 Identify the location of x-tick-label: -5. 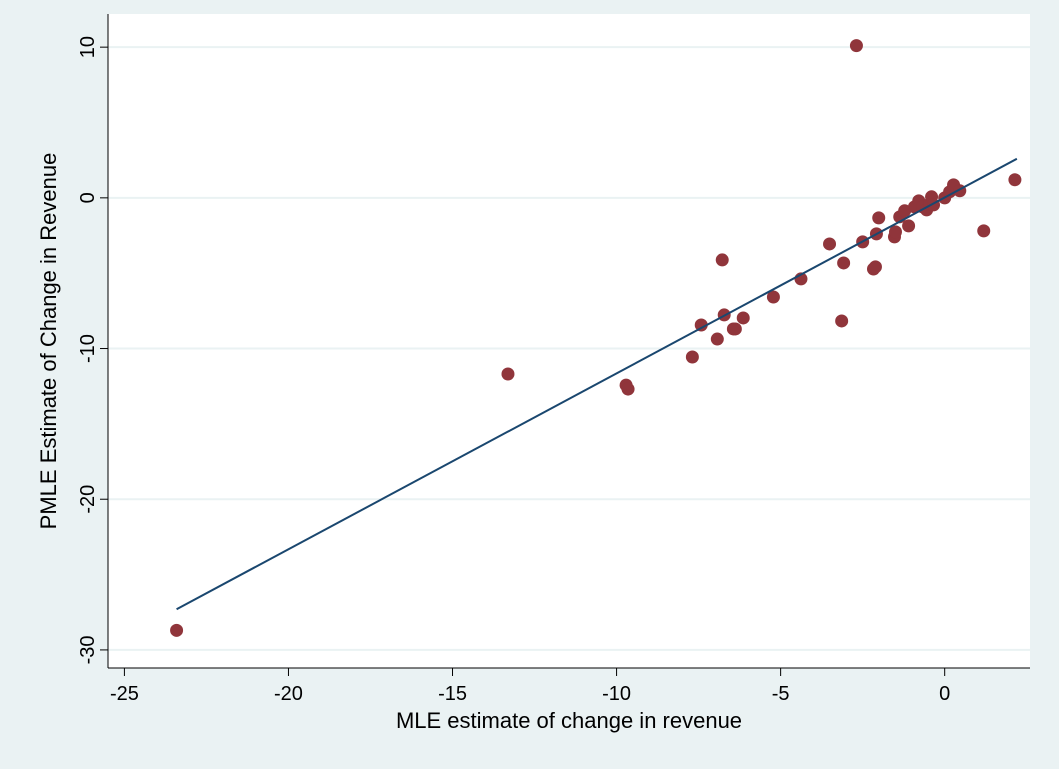
(781, 694).